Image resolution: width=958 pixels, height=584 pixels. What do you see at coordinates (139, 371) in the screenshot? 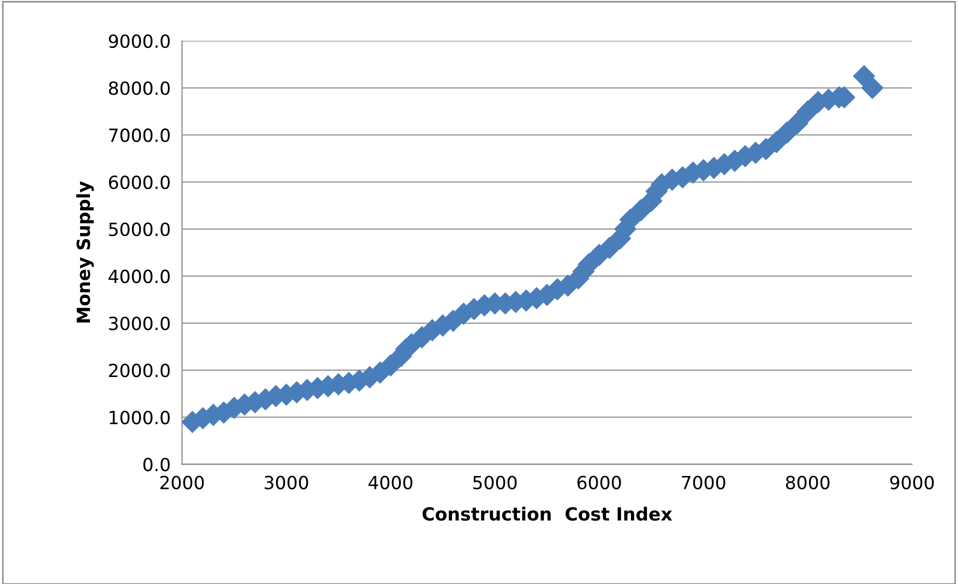
I see `y-tick-label: 2000.0` at bounding box center [139, 371].